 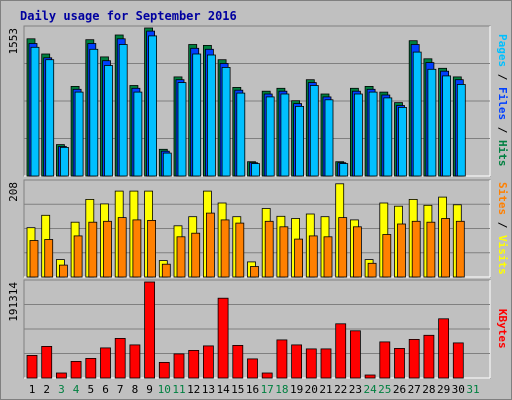 What do you see at coordinates (247, 245) in the screenshot?
I see `series-sites` at bounding box center [247, 245].